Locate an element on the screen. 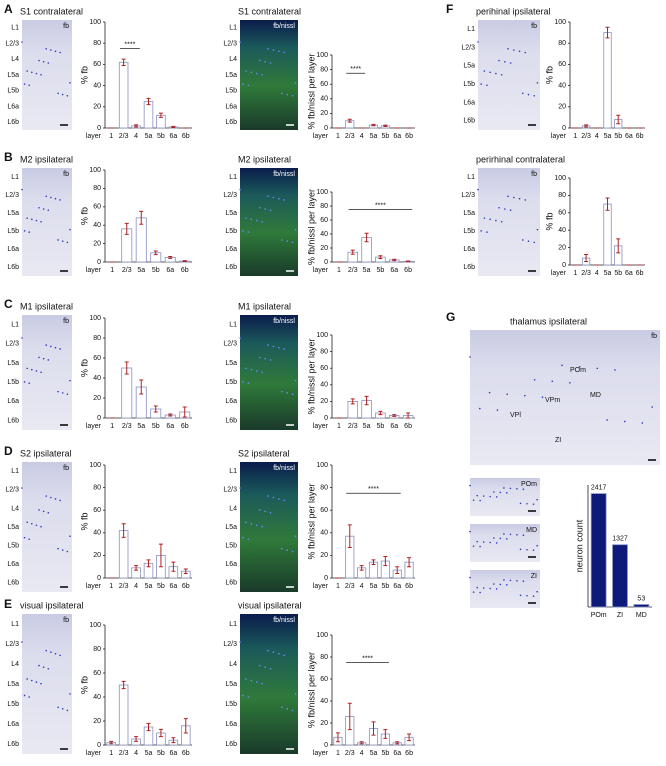 This screenshot has height=766, width=666. panel-letter: A is located at coordinates (8, 9).